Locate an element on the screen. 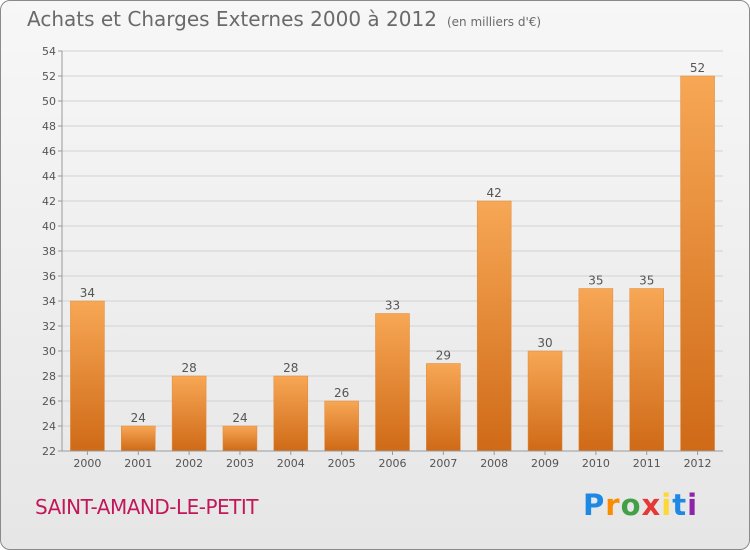 Image resolution: width=750 pixels, height=550 pixels. chart-title-text: Achats et Charges Externes 2000 à 2012 is located at coordinates (232, 19).